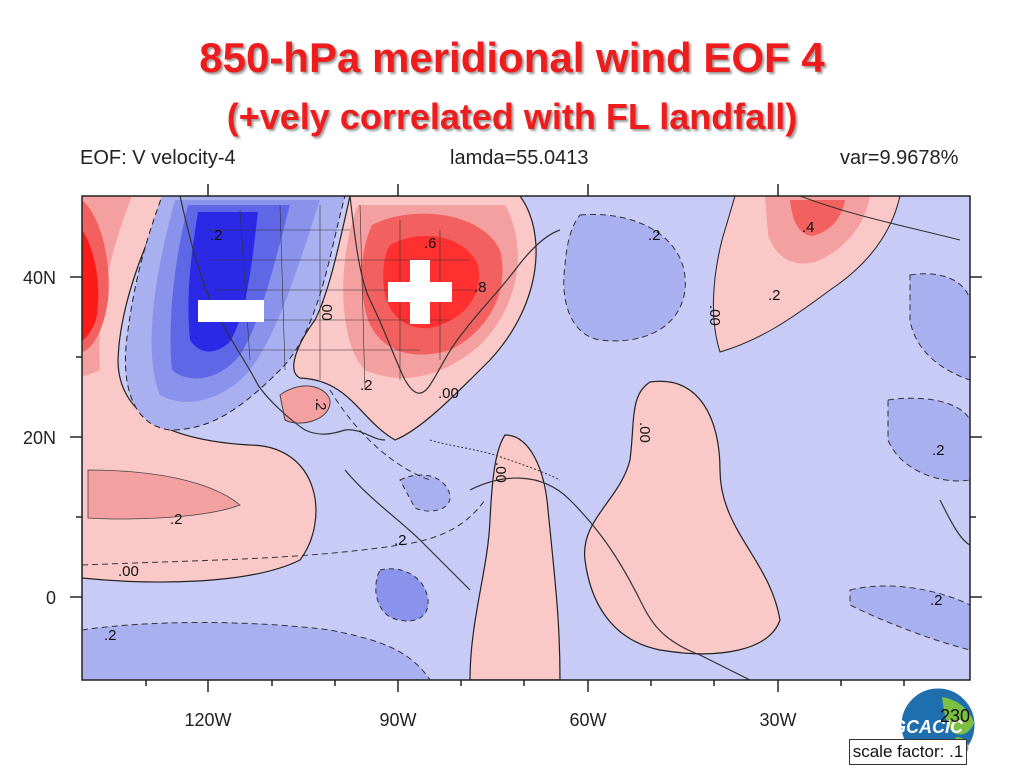  Describe the element at coordinates (587, 720) in the screenshot. I see `lon-label: 60W` at that location.